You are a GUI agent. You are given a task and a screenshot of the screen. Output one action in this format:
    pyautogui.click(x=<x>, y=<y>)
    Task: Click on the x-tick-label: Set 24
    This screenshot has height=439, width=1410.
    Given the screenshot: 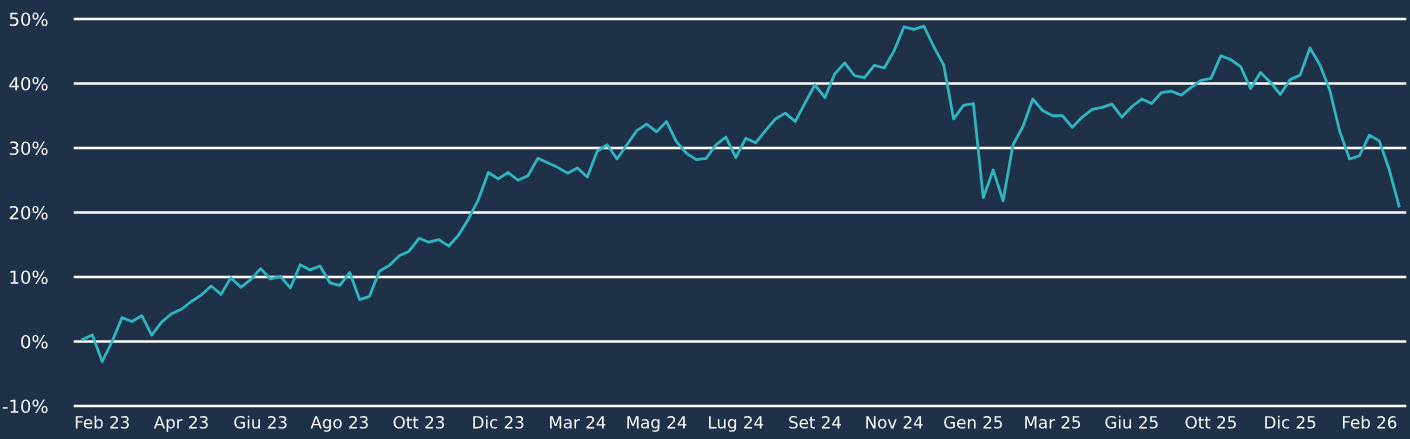 What is the action you would take?
    pyautogui.click(x=815, y=422)
    